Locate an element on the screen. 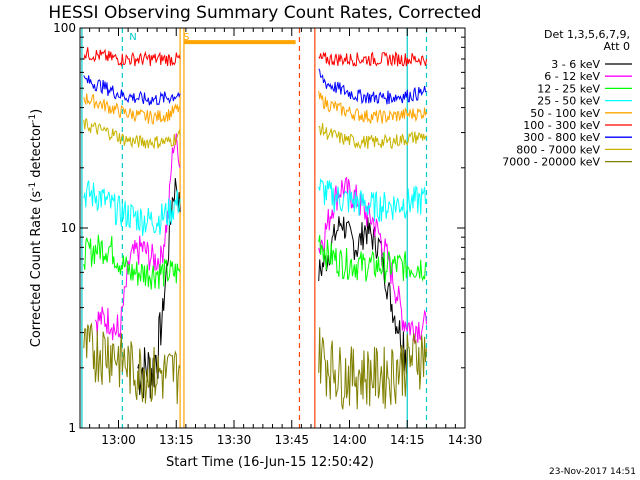 The image size is (640, 480). x-tick-label-1: 13:15 is located at coordinates (176, 440).